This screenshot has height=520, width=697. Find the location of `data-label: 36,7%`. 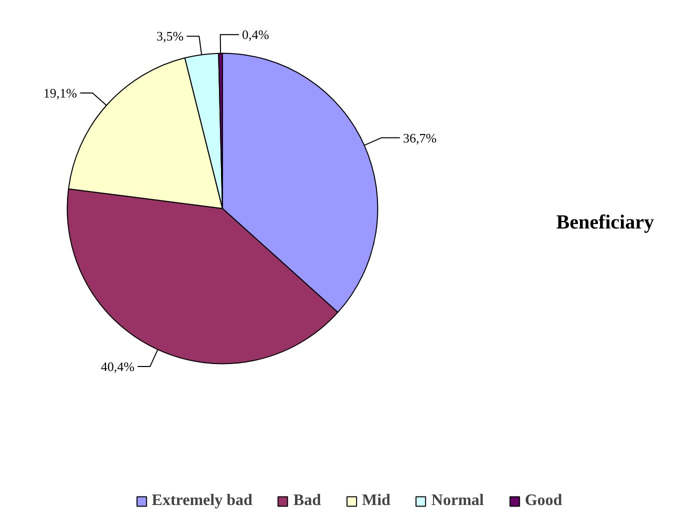

data-label: 36,7% is located at coordinates (420, 138).